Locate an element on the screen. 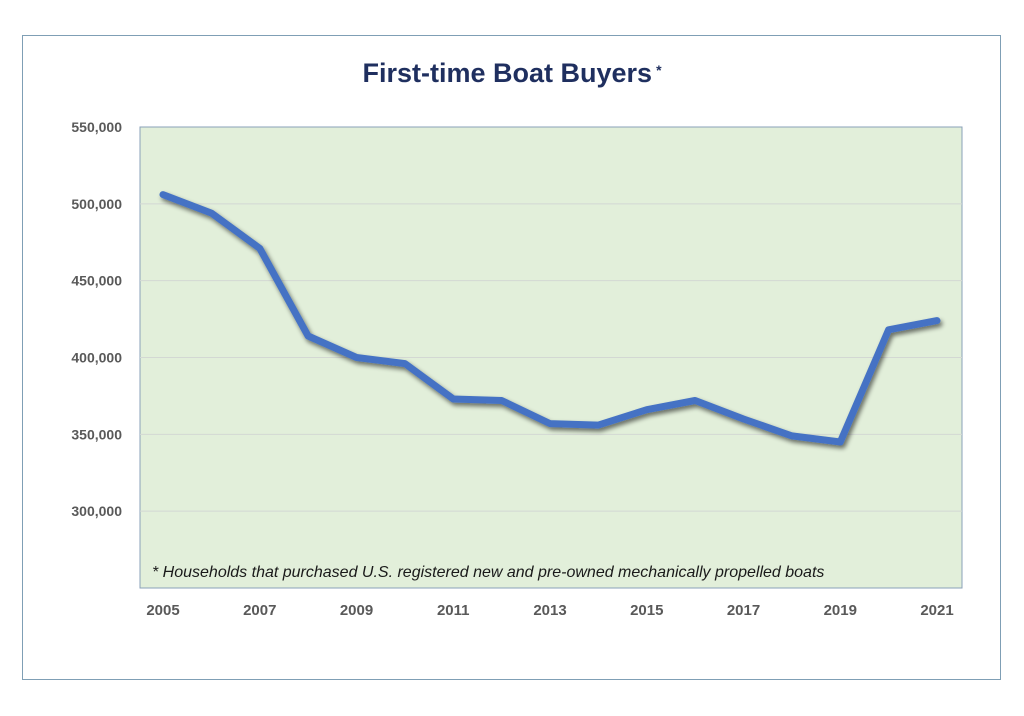 The height and width of the screenshot is (716, 1024). x-tick-label: 2019 is located at coordinates (840, 610).